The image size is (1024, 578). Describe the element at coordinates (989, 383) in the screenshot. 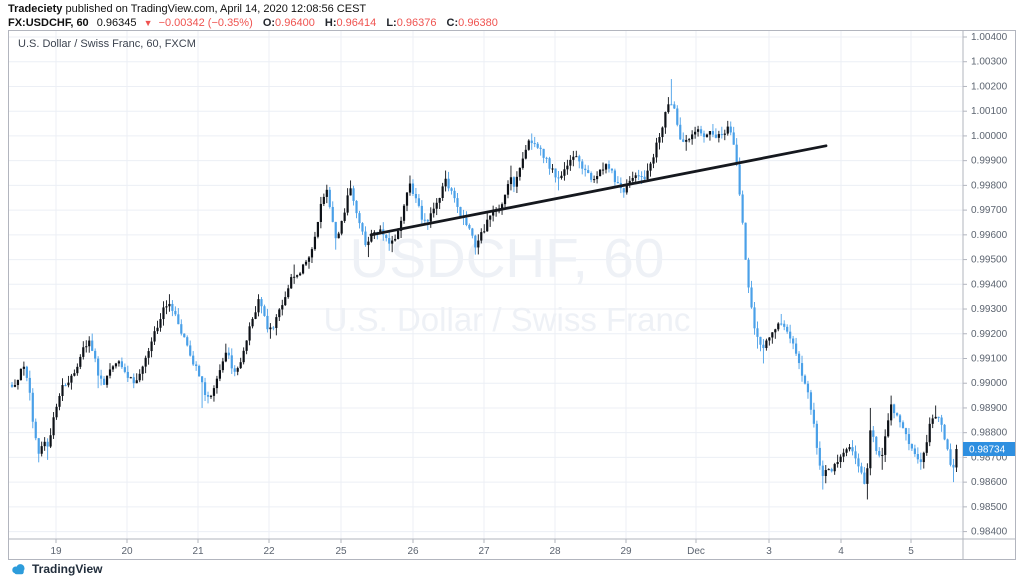

I see `price-tick-label: 0.99000` at that location.